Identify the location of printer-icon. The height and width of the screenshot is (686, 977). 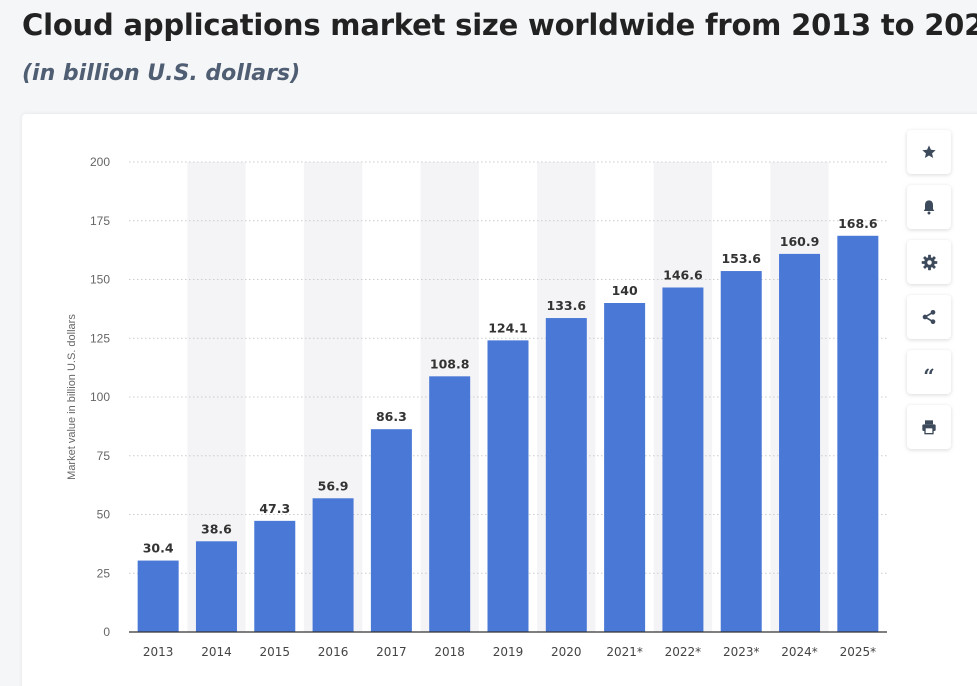
(929, 427).